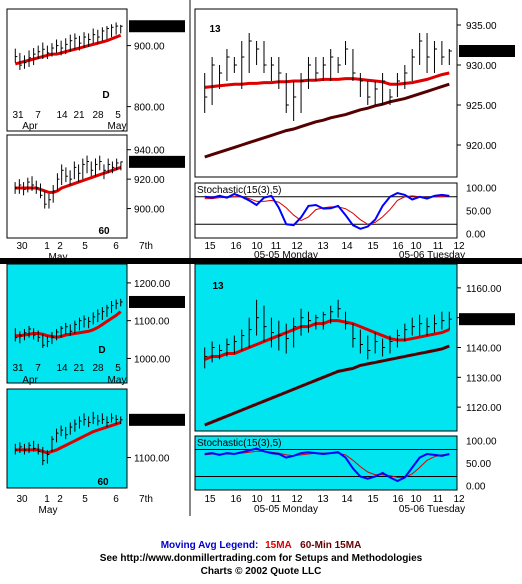 This screenshot has width=522, height=584. Describe the element at coordinates (481, 26) in the screenshot. I see `y-tick-label: 935.00` at that location.